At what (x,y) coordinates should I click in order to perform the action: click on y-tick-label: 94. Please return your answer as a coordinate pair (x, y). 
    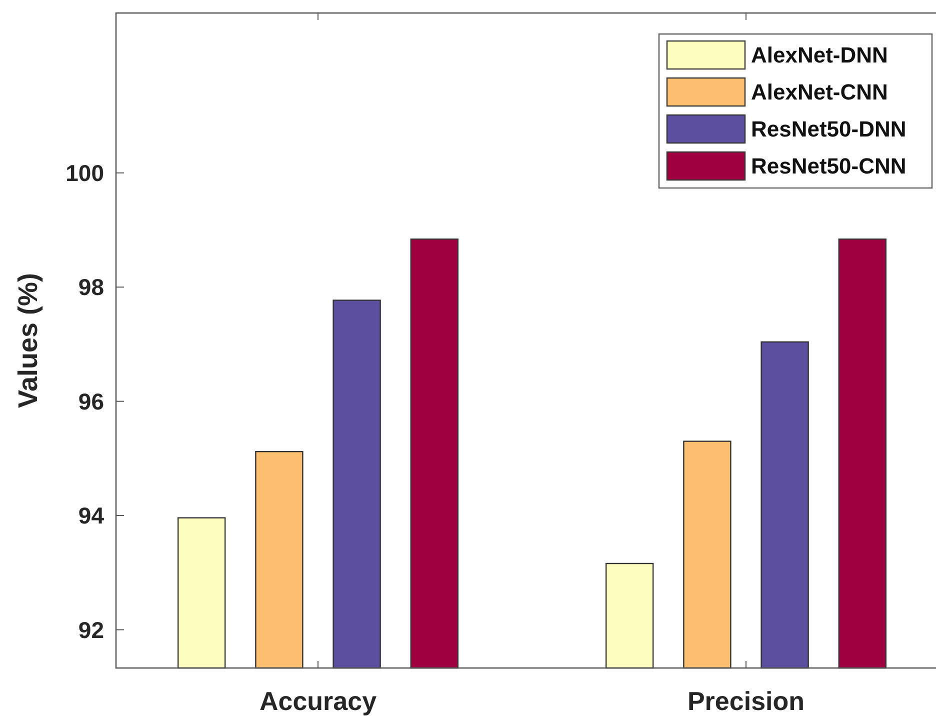
    Looking at the image, I should click on (91, 515).